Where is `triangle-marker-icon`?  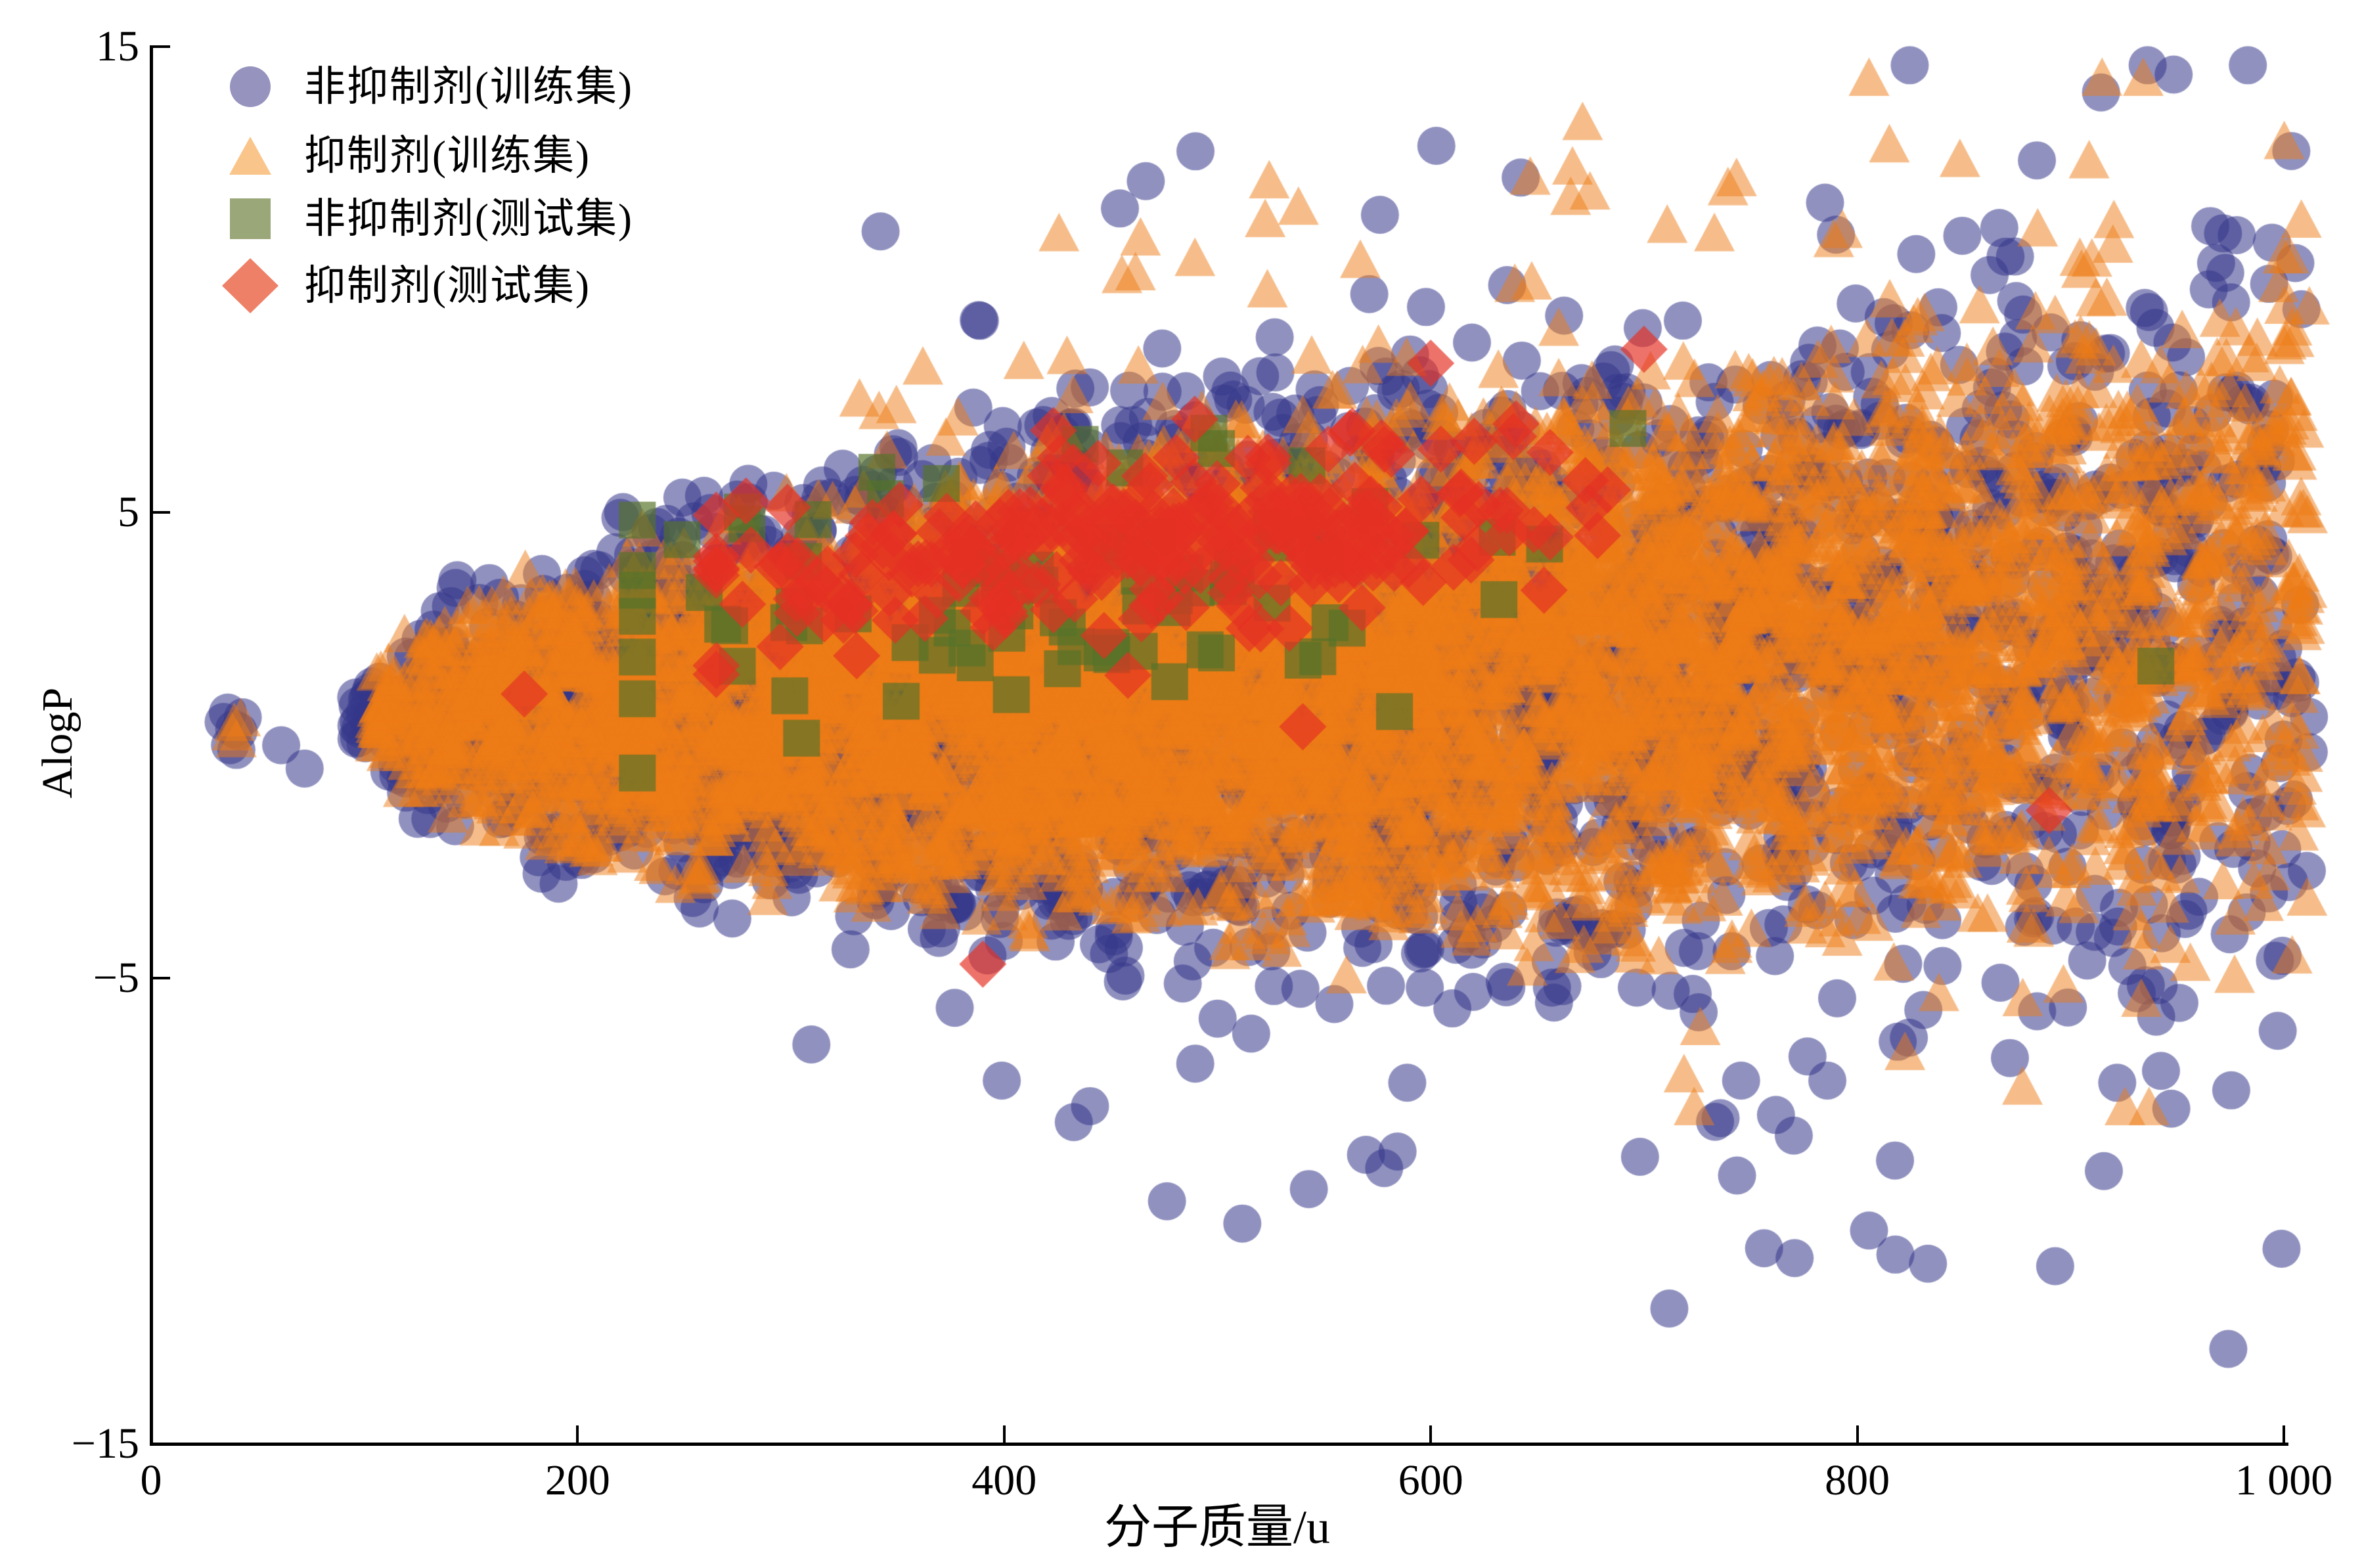 triangle-marker-icon is located at coordinates (250, 156).